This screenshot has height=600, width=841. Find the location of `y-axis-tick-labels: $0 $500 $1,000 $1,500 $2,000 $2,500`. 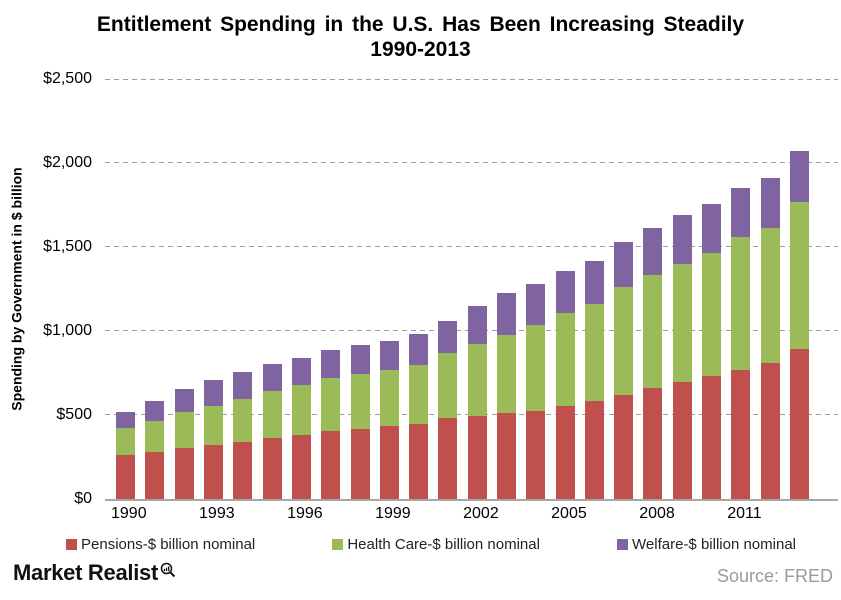

y-axis-tick-labels: $0 $500 $1,000 $1,500 $2,000 $2,500 is located at coordinates (63, 288).